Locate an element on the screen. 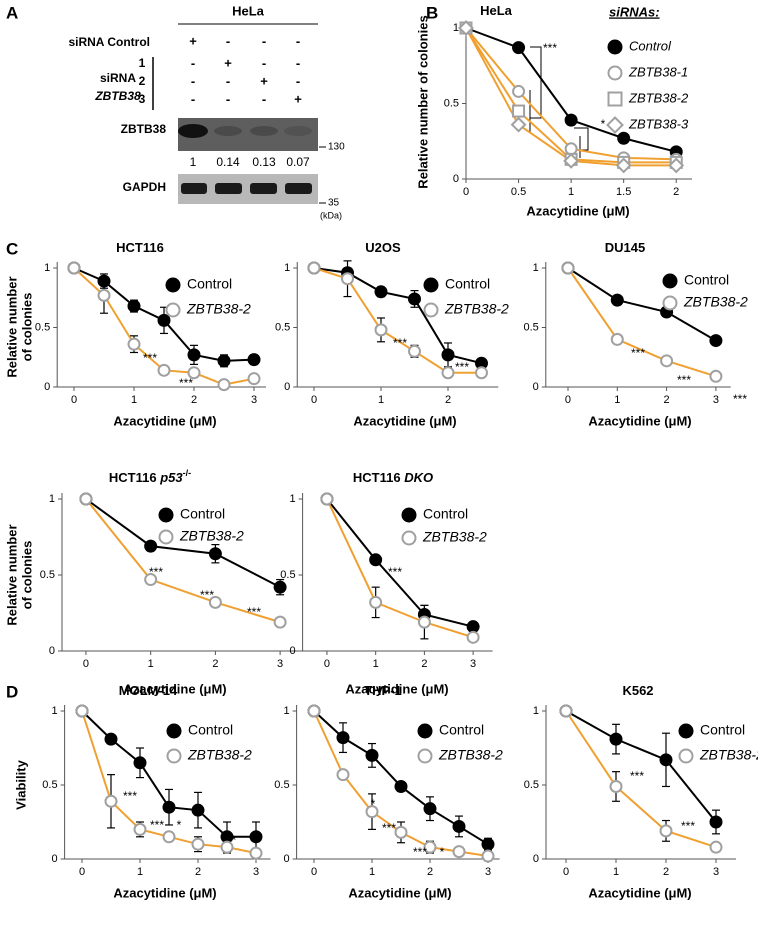 This screenshot has height=931, width=758. blot-title: HeLa is located at coordinates (248, 10).